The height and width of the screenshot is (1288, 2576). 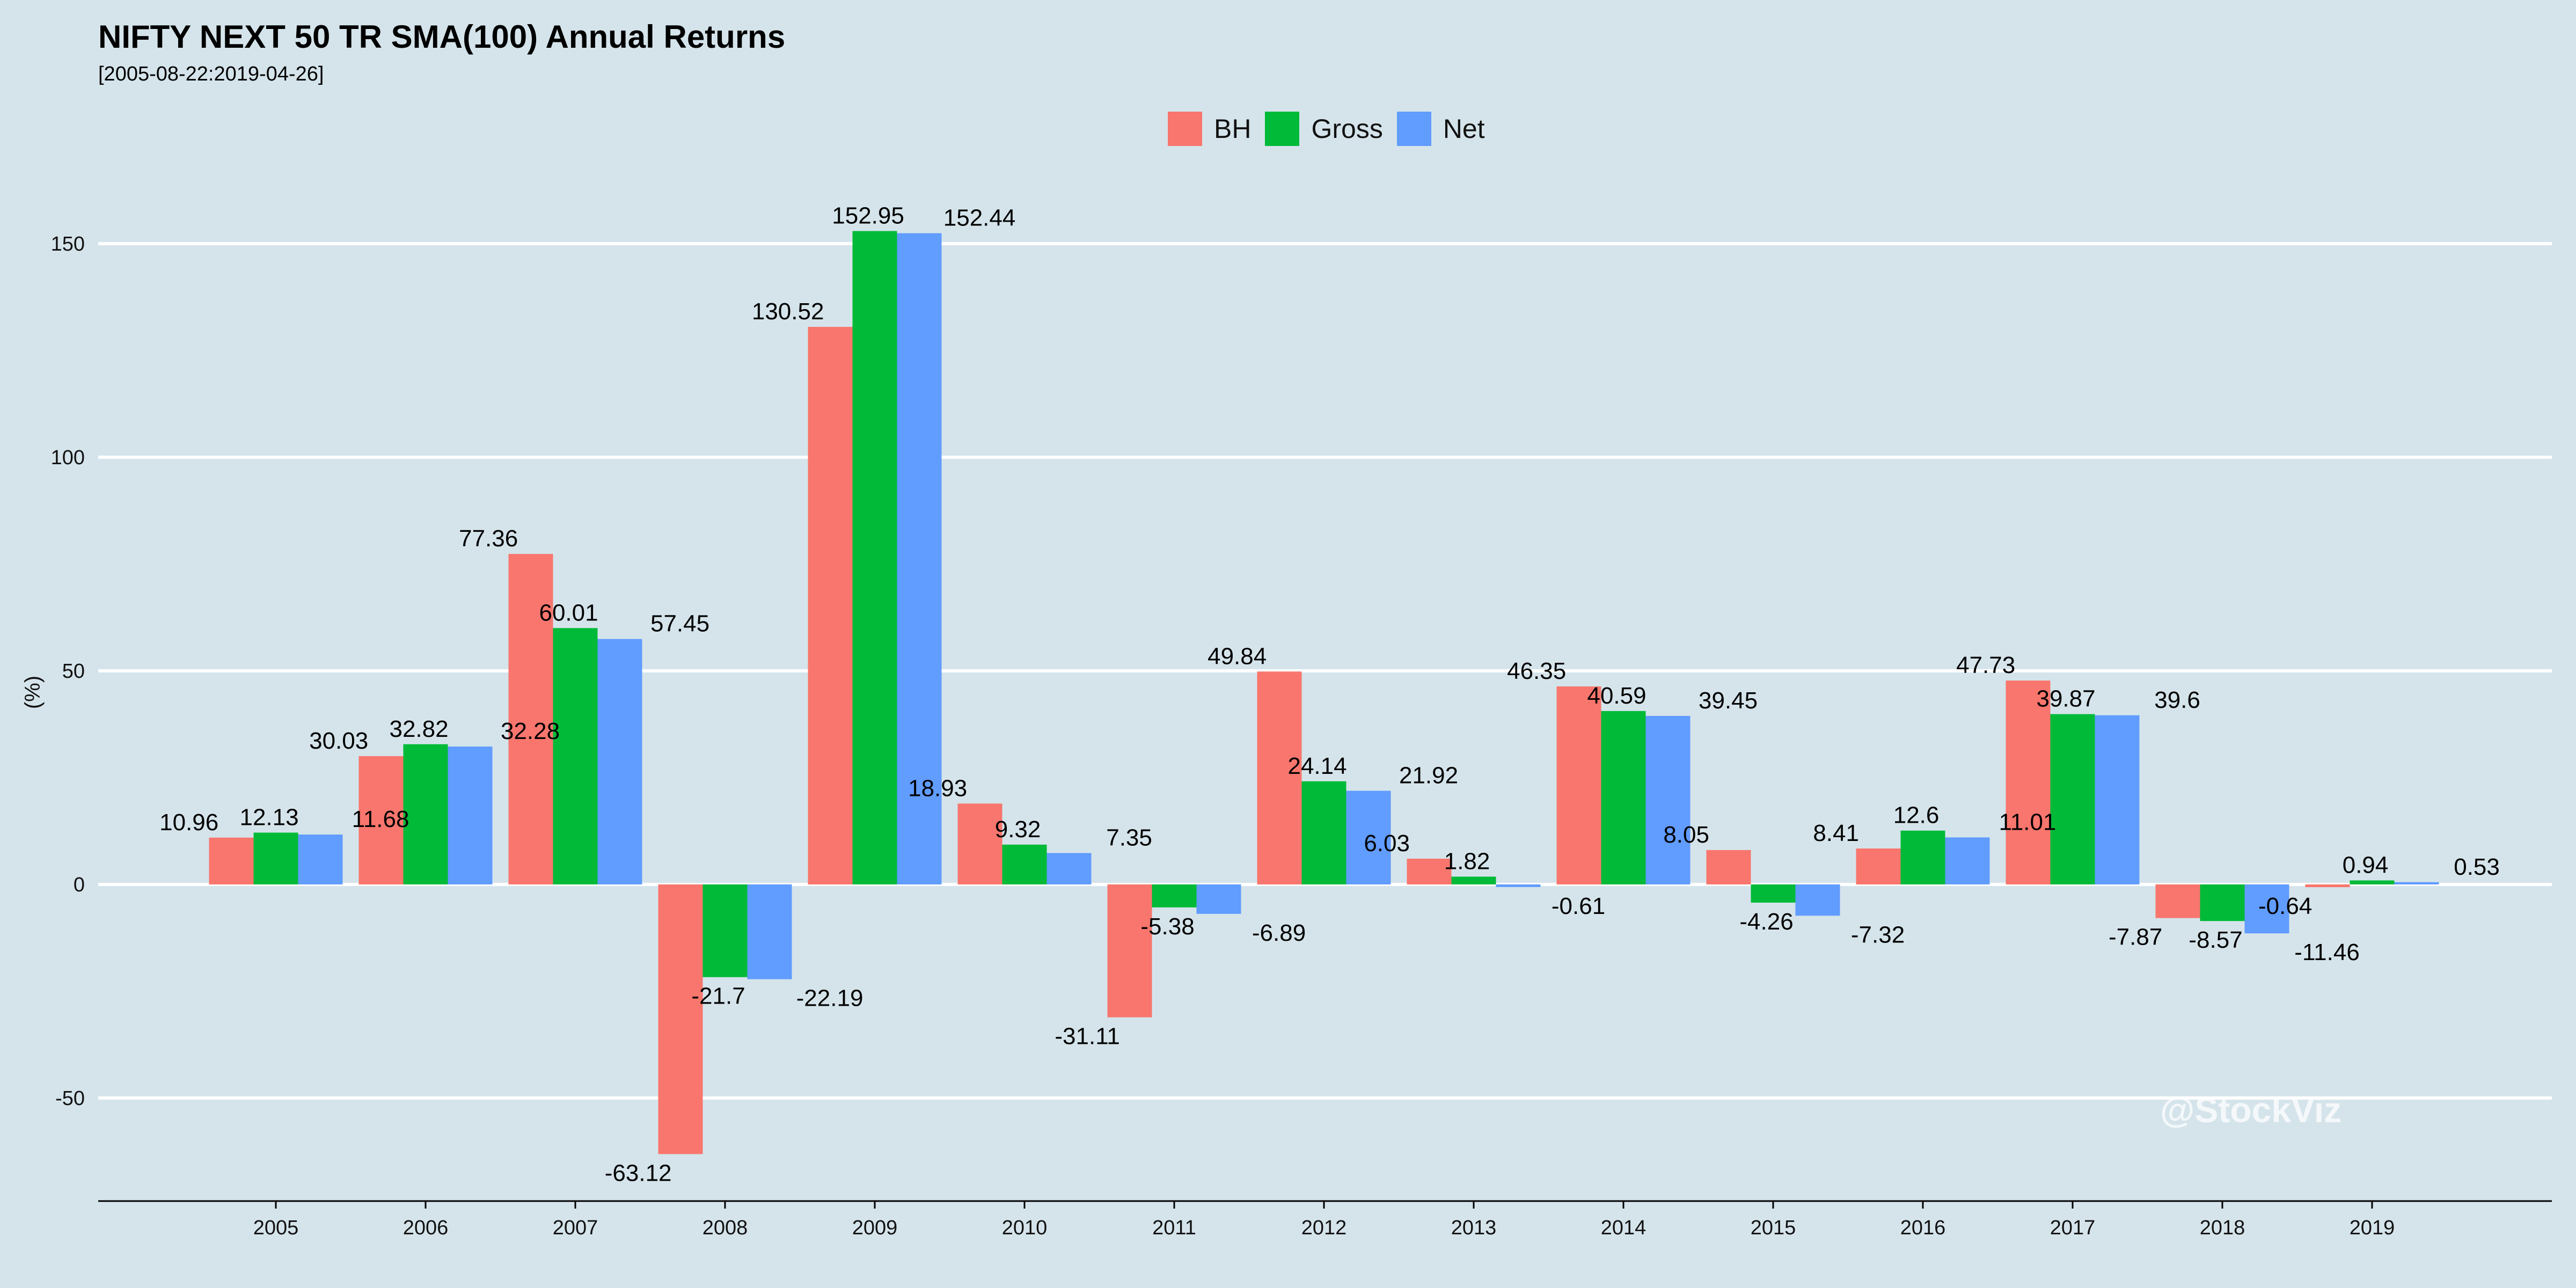 I want to click on data-label: 40.59, so click(x=1616, y=696).